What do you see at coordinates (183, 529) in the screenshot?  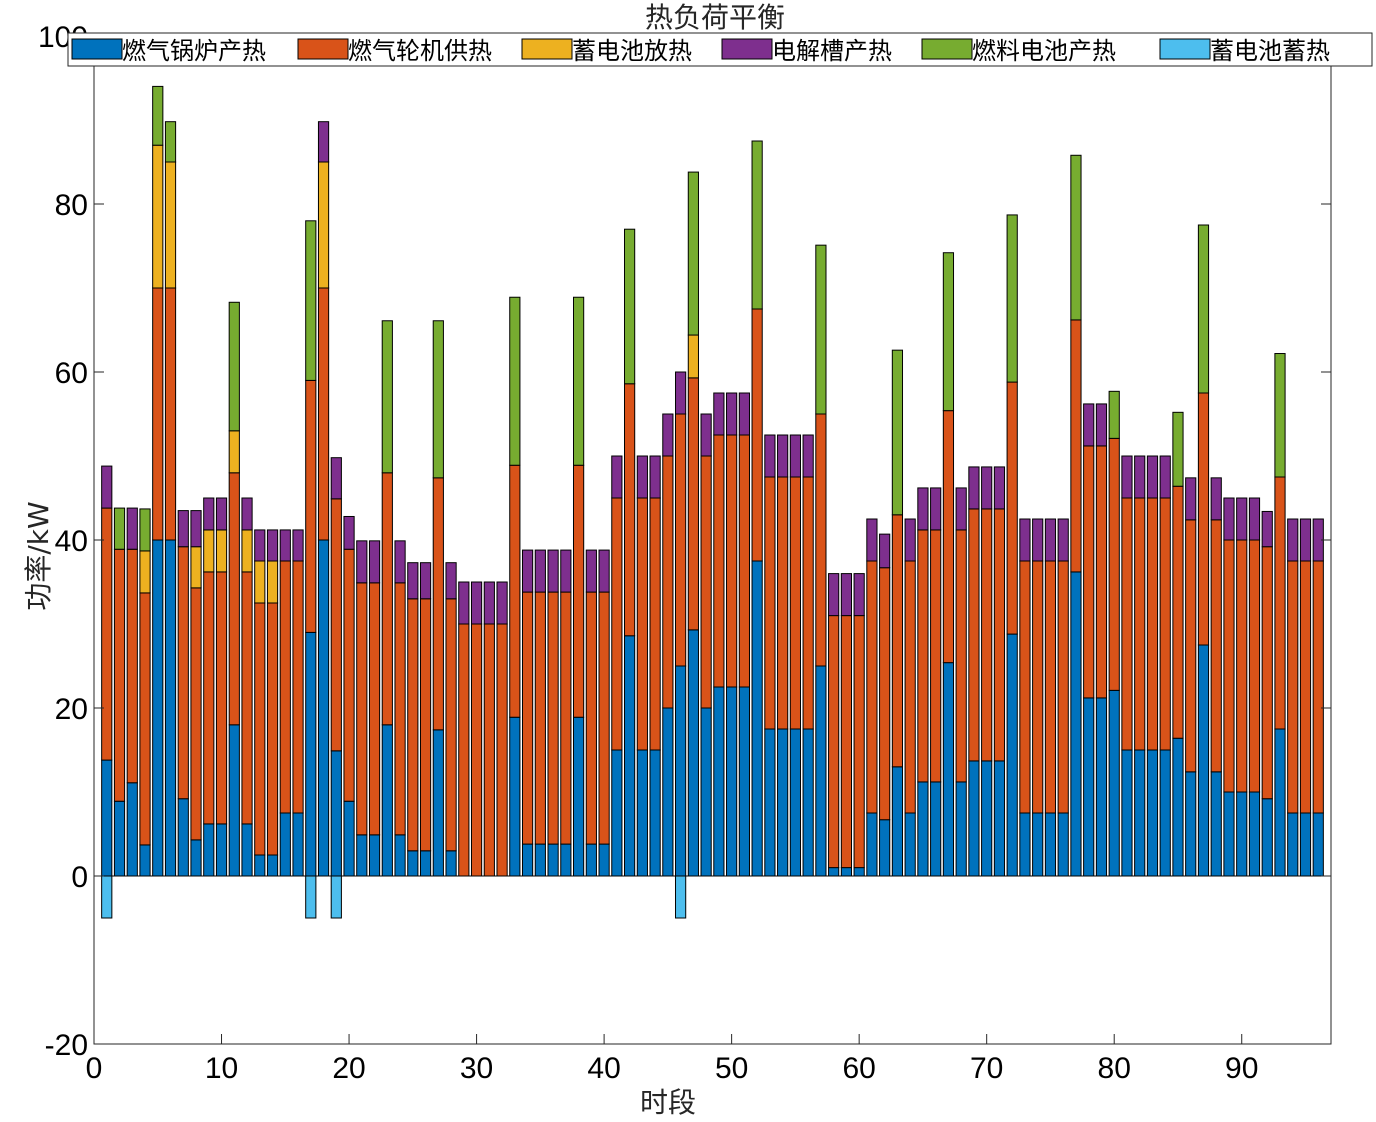 I see `bar-segment-s3-t7` at bounding box center [183, 529].